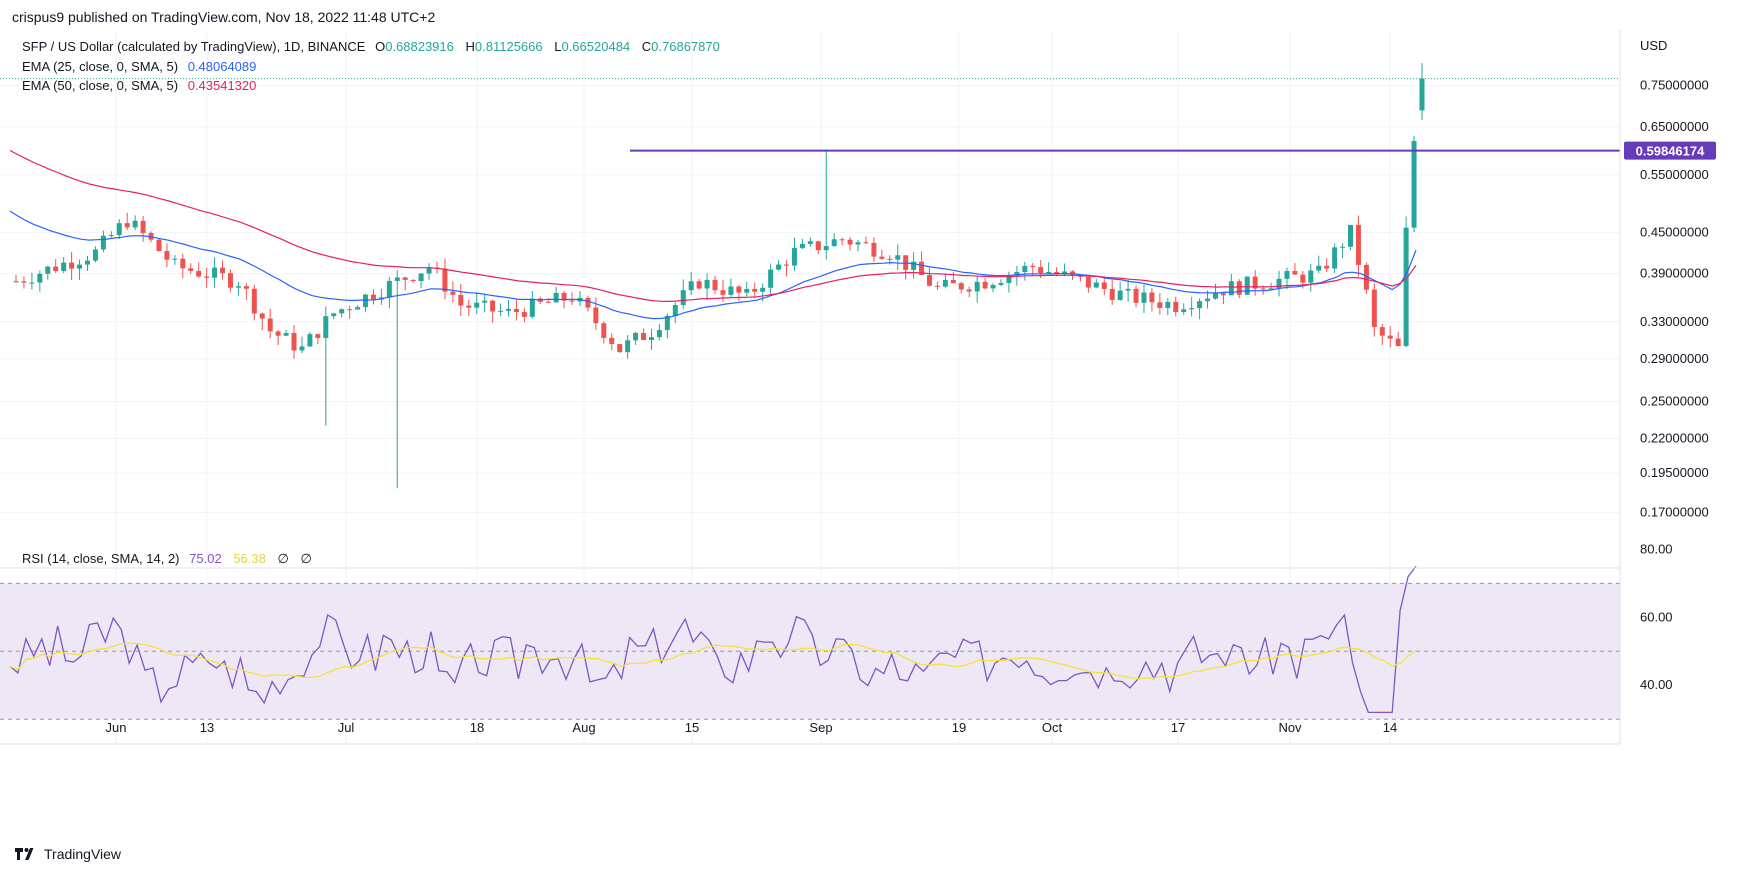  Describe the element at coordinates (646, 46) in the screenshot. I see `close-label: C` at that location.